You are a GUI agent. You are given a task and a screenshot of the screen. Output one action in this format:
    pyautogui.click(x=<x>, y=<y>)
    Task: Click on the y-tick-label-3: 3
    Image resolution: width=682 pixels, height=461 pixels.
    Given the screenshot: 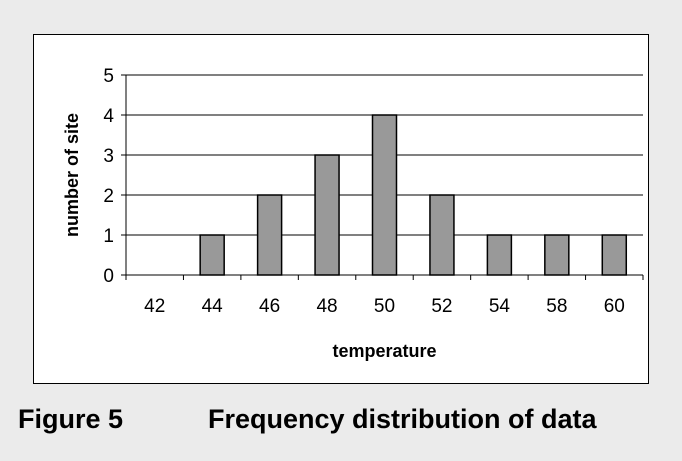 What is the action you would take?
    pyautogui.click(x=108, y=156)
    